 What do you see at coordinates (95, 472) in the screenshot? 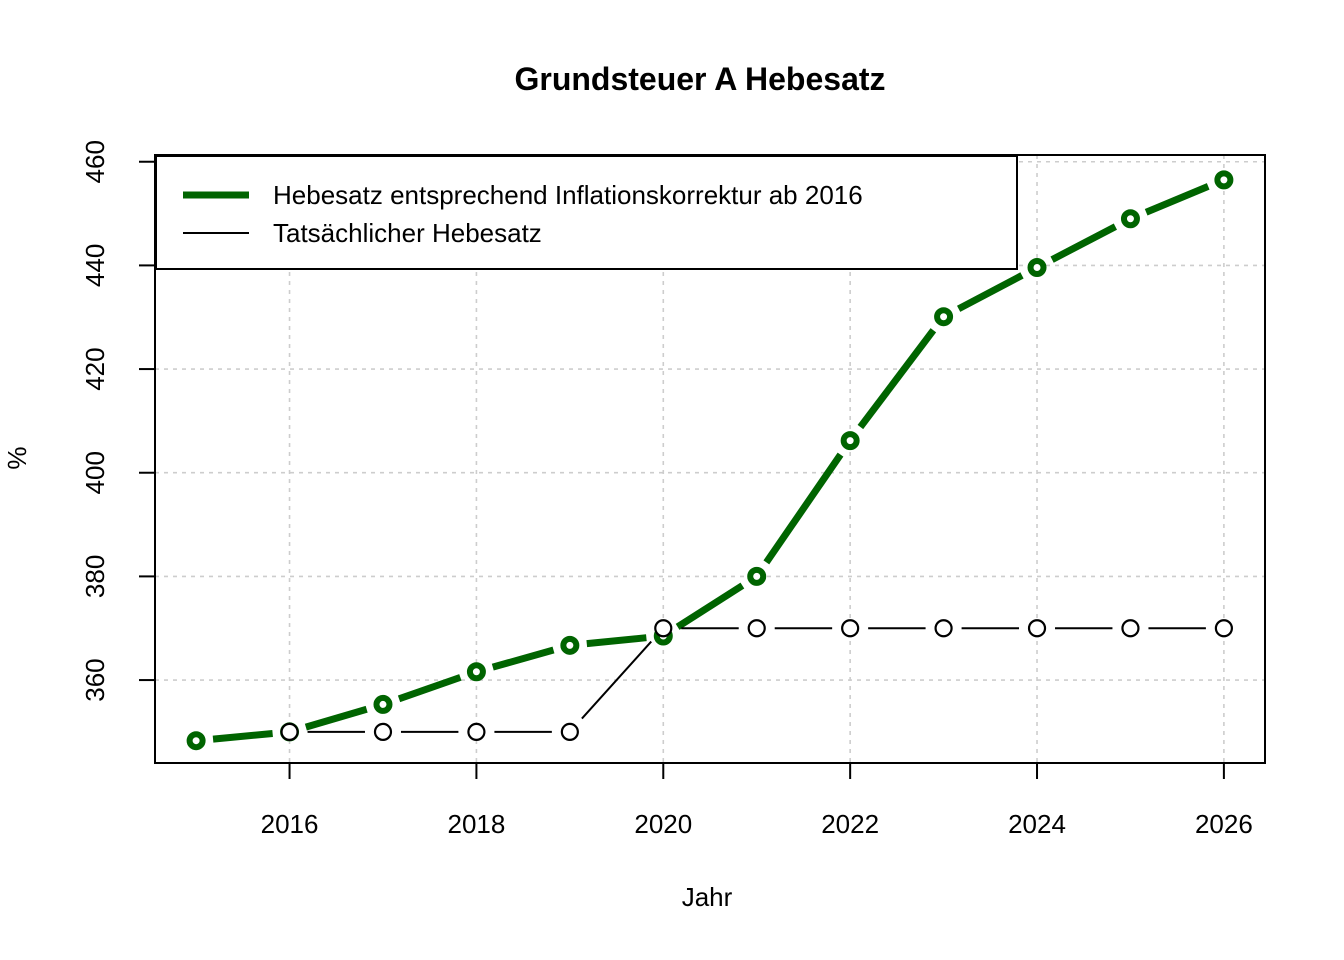
I see `y-tick-label: 400` at bounding box center [95, 472].